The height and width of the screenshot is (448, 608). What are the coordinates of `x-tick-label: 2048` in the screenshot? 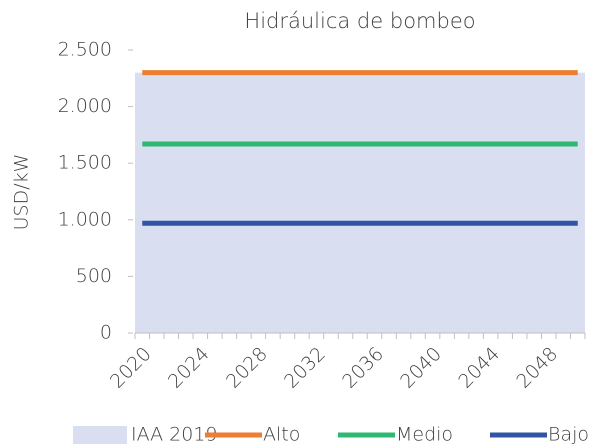 It's located at (537, 368).